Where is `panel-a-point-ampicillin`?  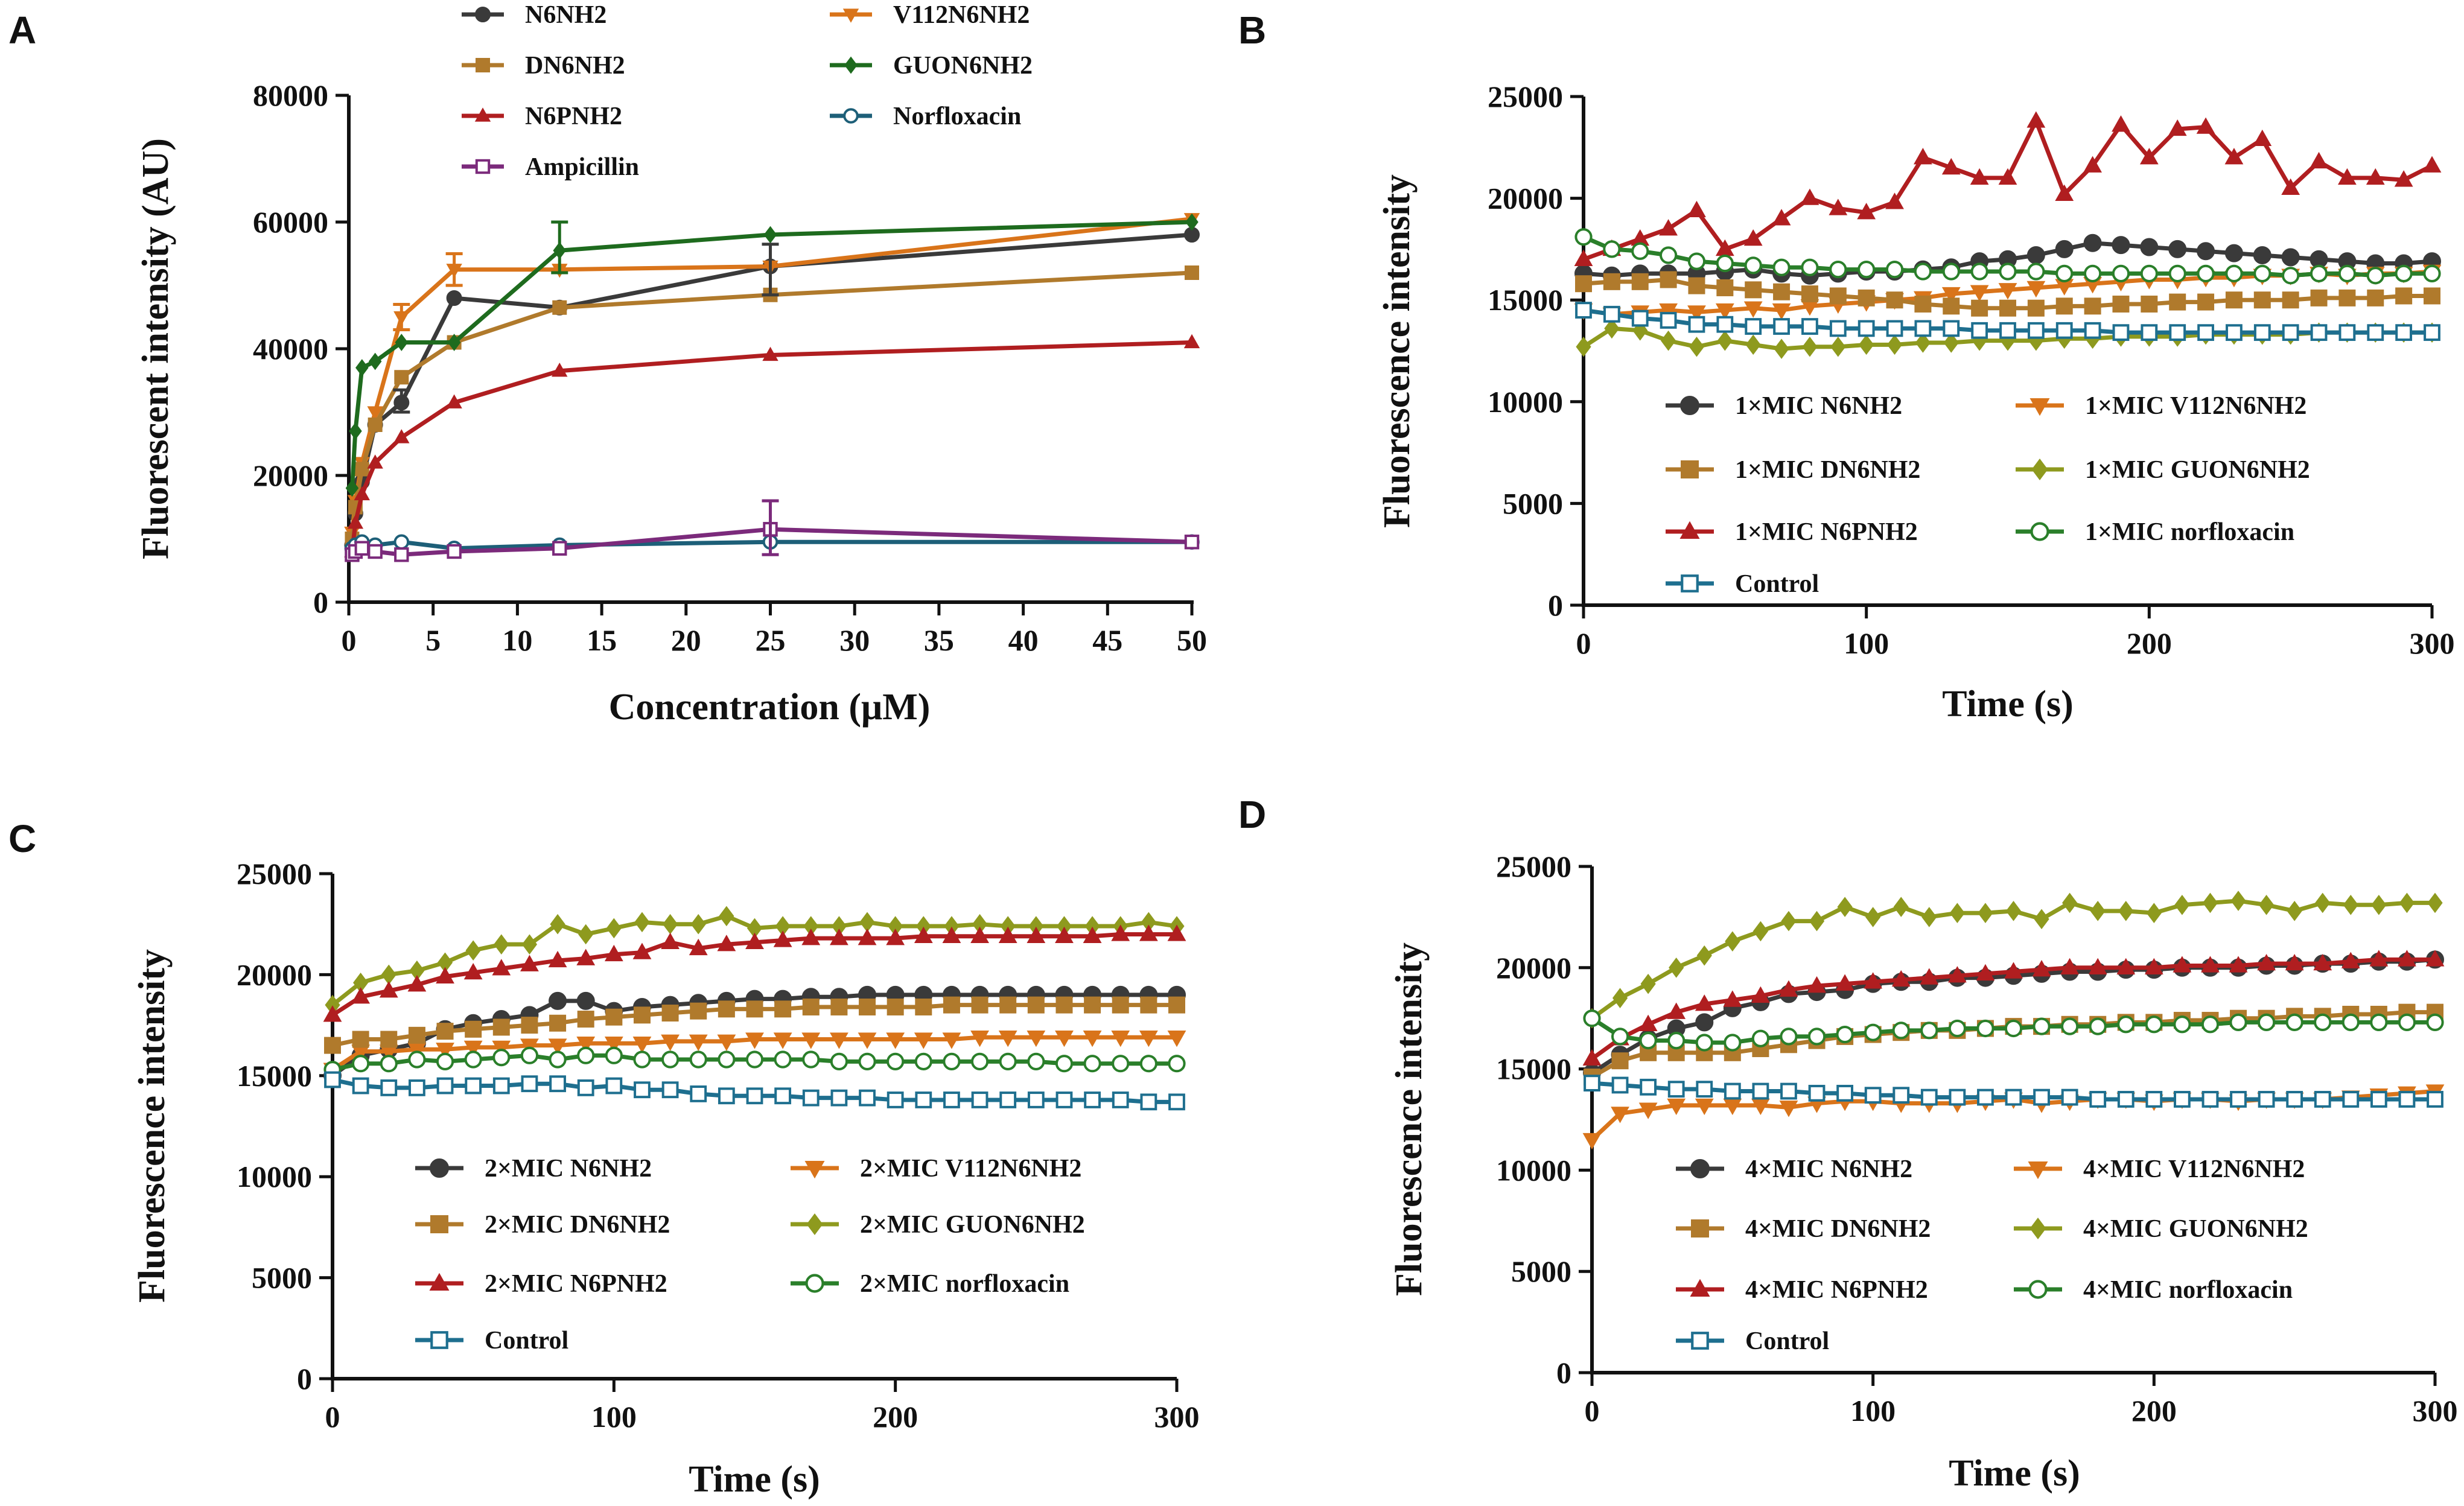
panel-a-point-ampicillin is located at coordinates (559, 548).